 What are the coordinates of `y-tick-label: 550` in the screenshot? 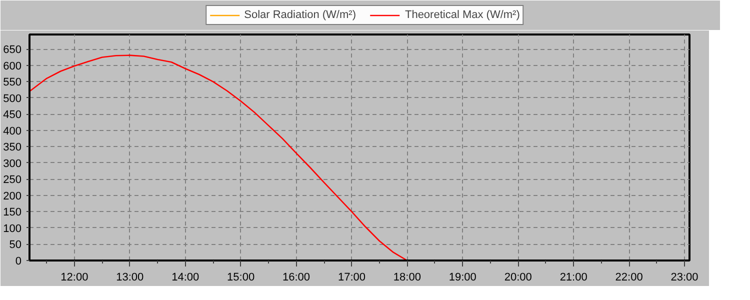 It's located at (12, 82).